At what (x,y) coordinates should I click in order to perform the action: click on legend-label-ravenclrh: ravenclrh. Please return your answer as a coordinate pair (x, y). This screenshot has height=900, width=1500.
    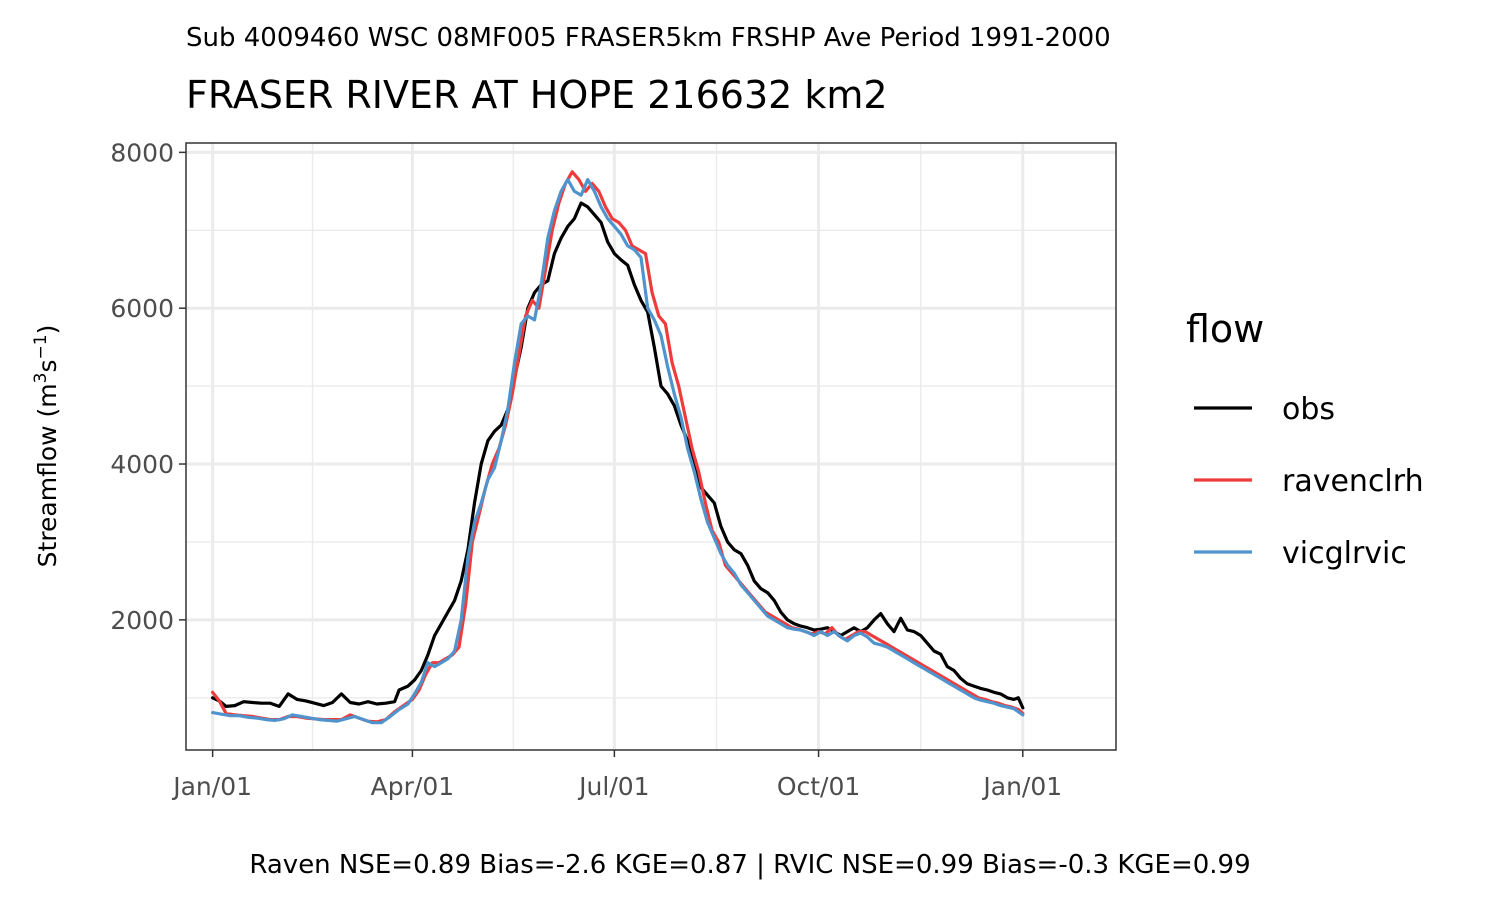
    Looking at the image, I should click on (1353, 481).